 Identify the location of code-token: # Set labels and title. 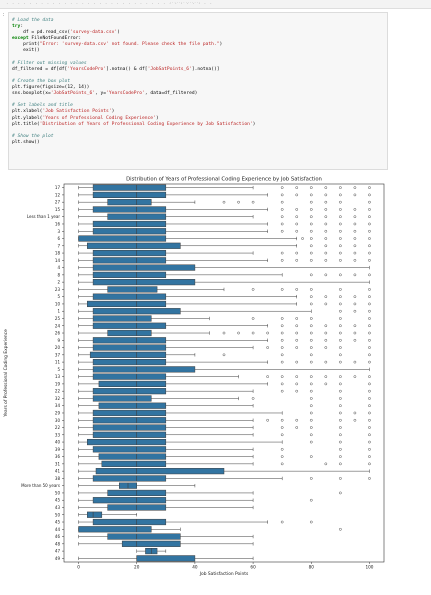
(42, 106).